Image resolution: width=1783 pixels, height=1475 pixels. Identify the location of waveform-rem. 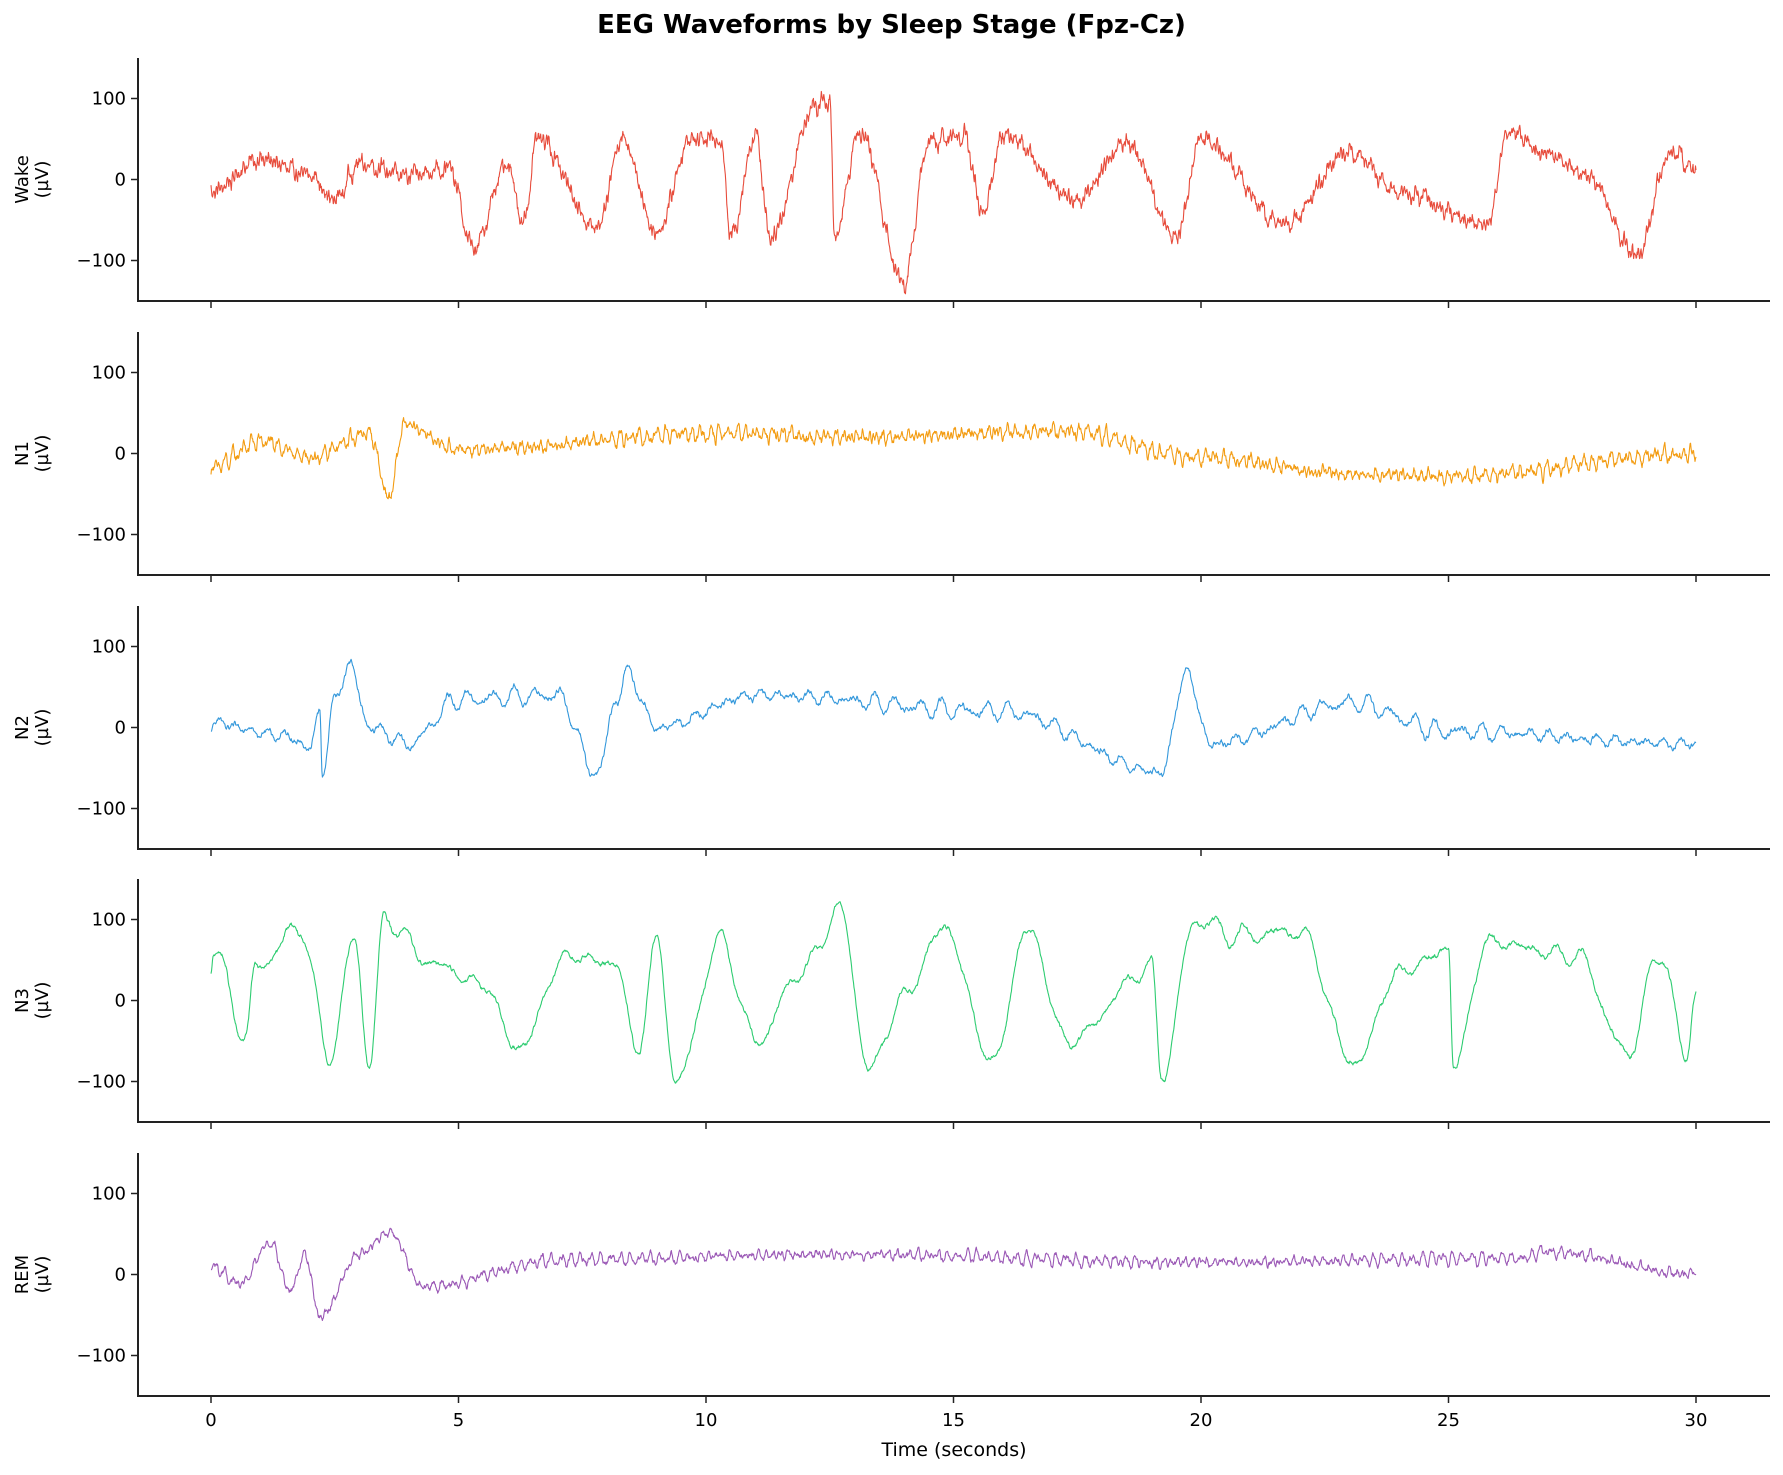
(953, 1274).